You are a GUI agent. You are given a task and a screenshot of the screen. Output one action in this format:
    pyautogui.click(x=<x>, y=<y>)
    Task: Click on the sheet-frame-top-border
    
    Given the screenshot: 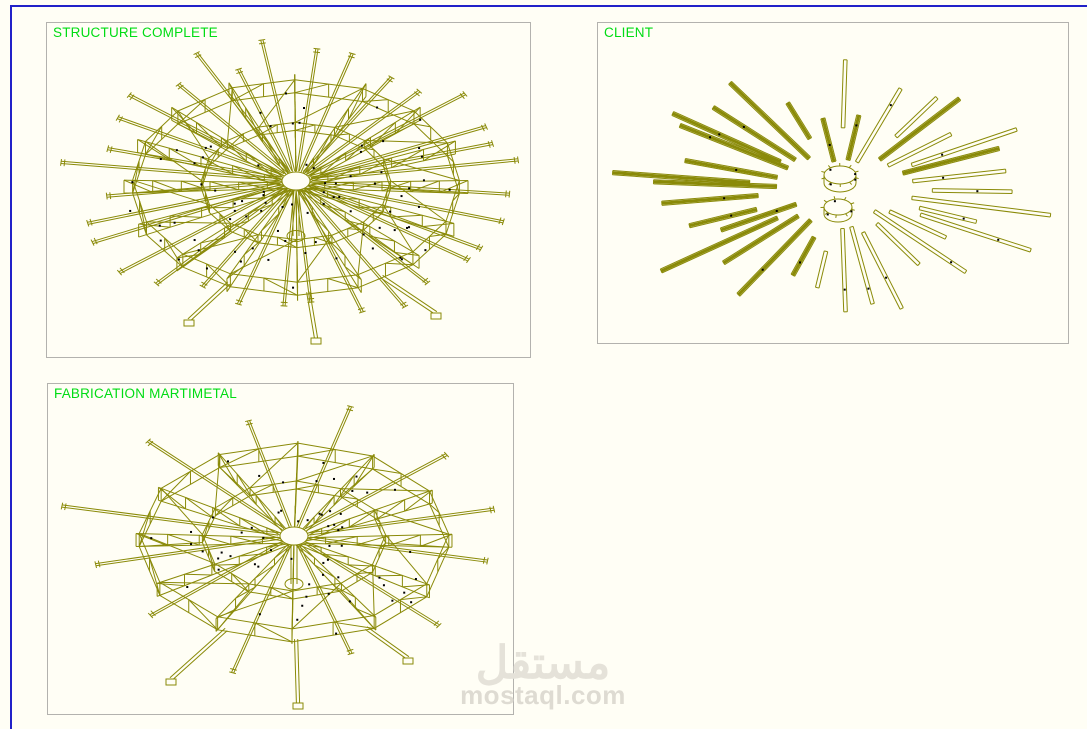 What is the action you would take?
    pyautogui.click(x=548, y=6)
    